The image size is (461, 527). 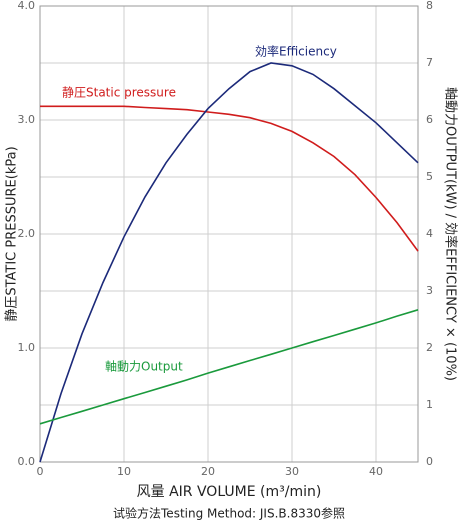 What do you see at coordinates (27, 233) in the screenshot?
I see `y-tick-label: 2.0` at bounding box center [27, 233].